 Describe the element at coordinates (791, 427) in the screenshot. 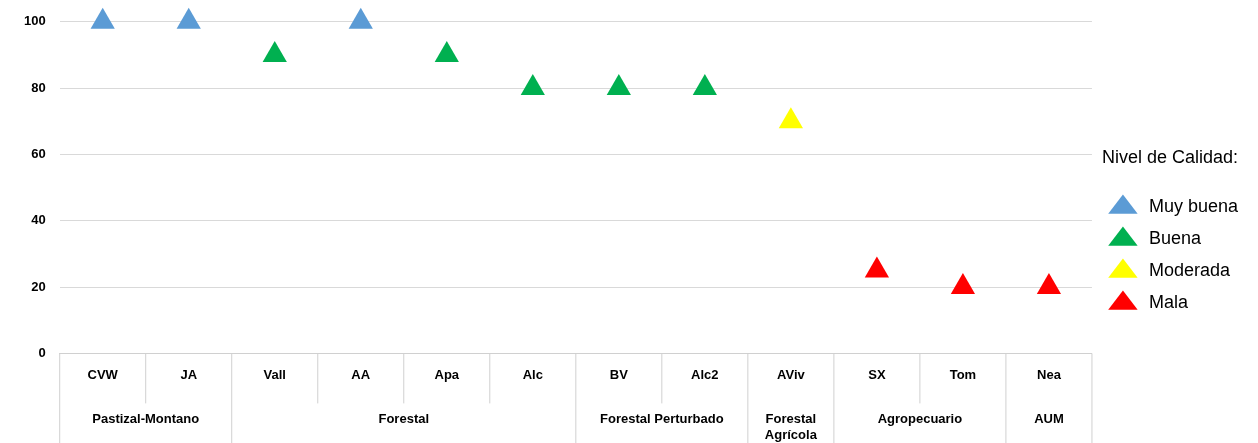

I see `text: Forestal Agrícola` at that location.